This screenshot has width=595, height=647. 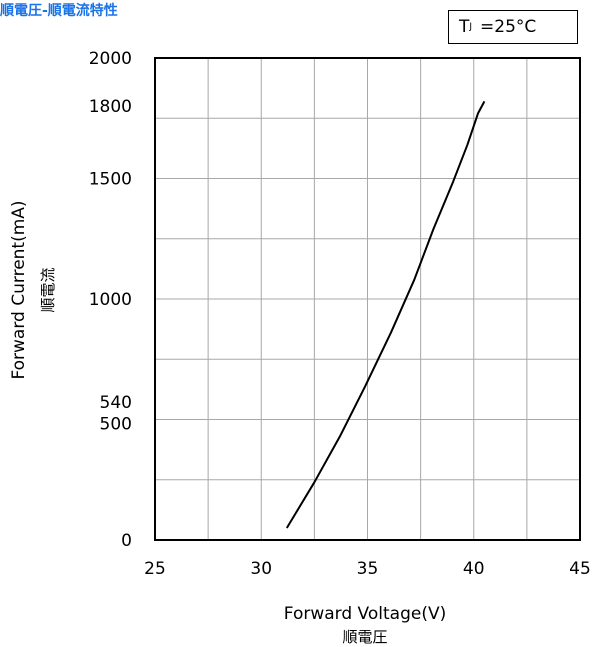 I want to click on y-tick-label: 1800, so click(x=110, y=107).